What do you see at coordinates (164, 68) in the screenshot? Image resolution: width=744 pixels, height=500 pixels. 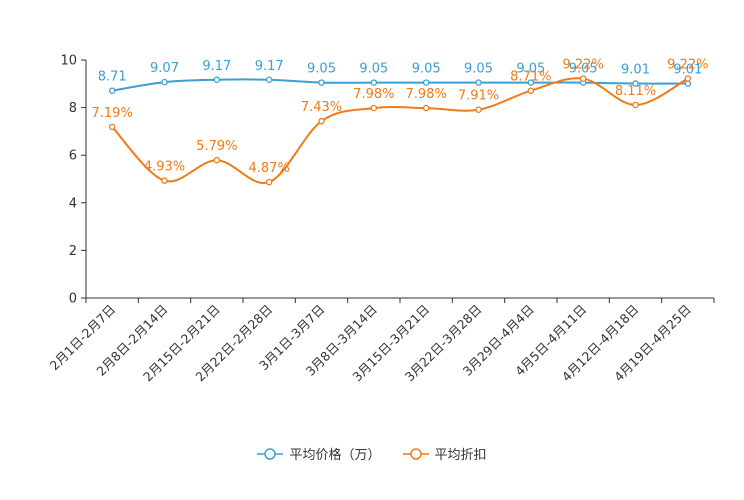 I see `data-label-price: 9.07` at bounding box center [164, 68].